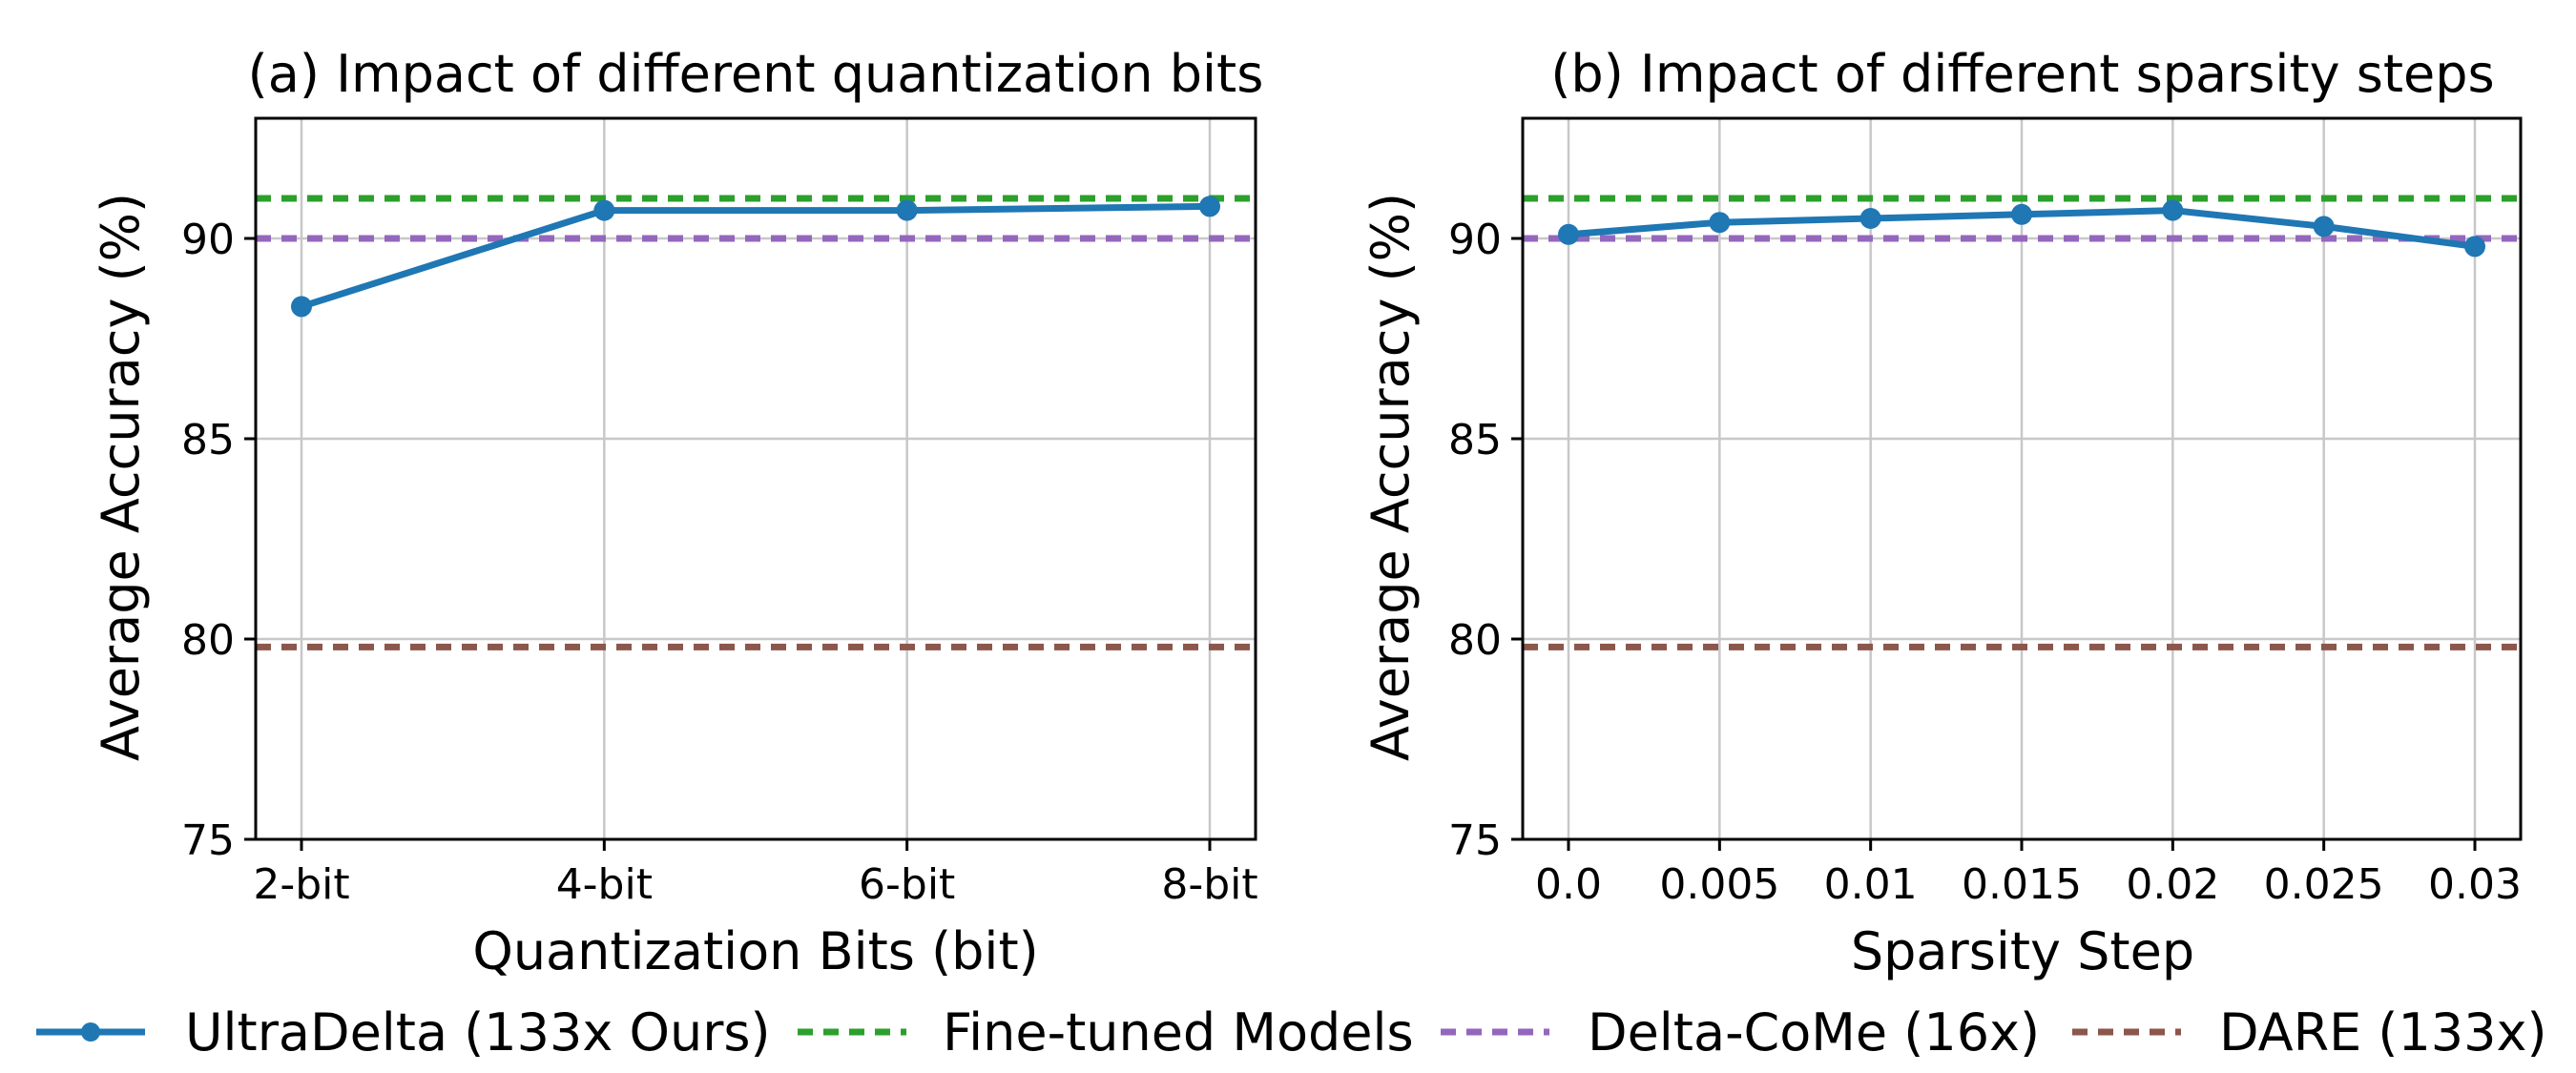  What do you see at coordinates (1719, 884) in the screenshot?
I see `x-tick-label: 0.005` at bounding box center [1719, 884].